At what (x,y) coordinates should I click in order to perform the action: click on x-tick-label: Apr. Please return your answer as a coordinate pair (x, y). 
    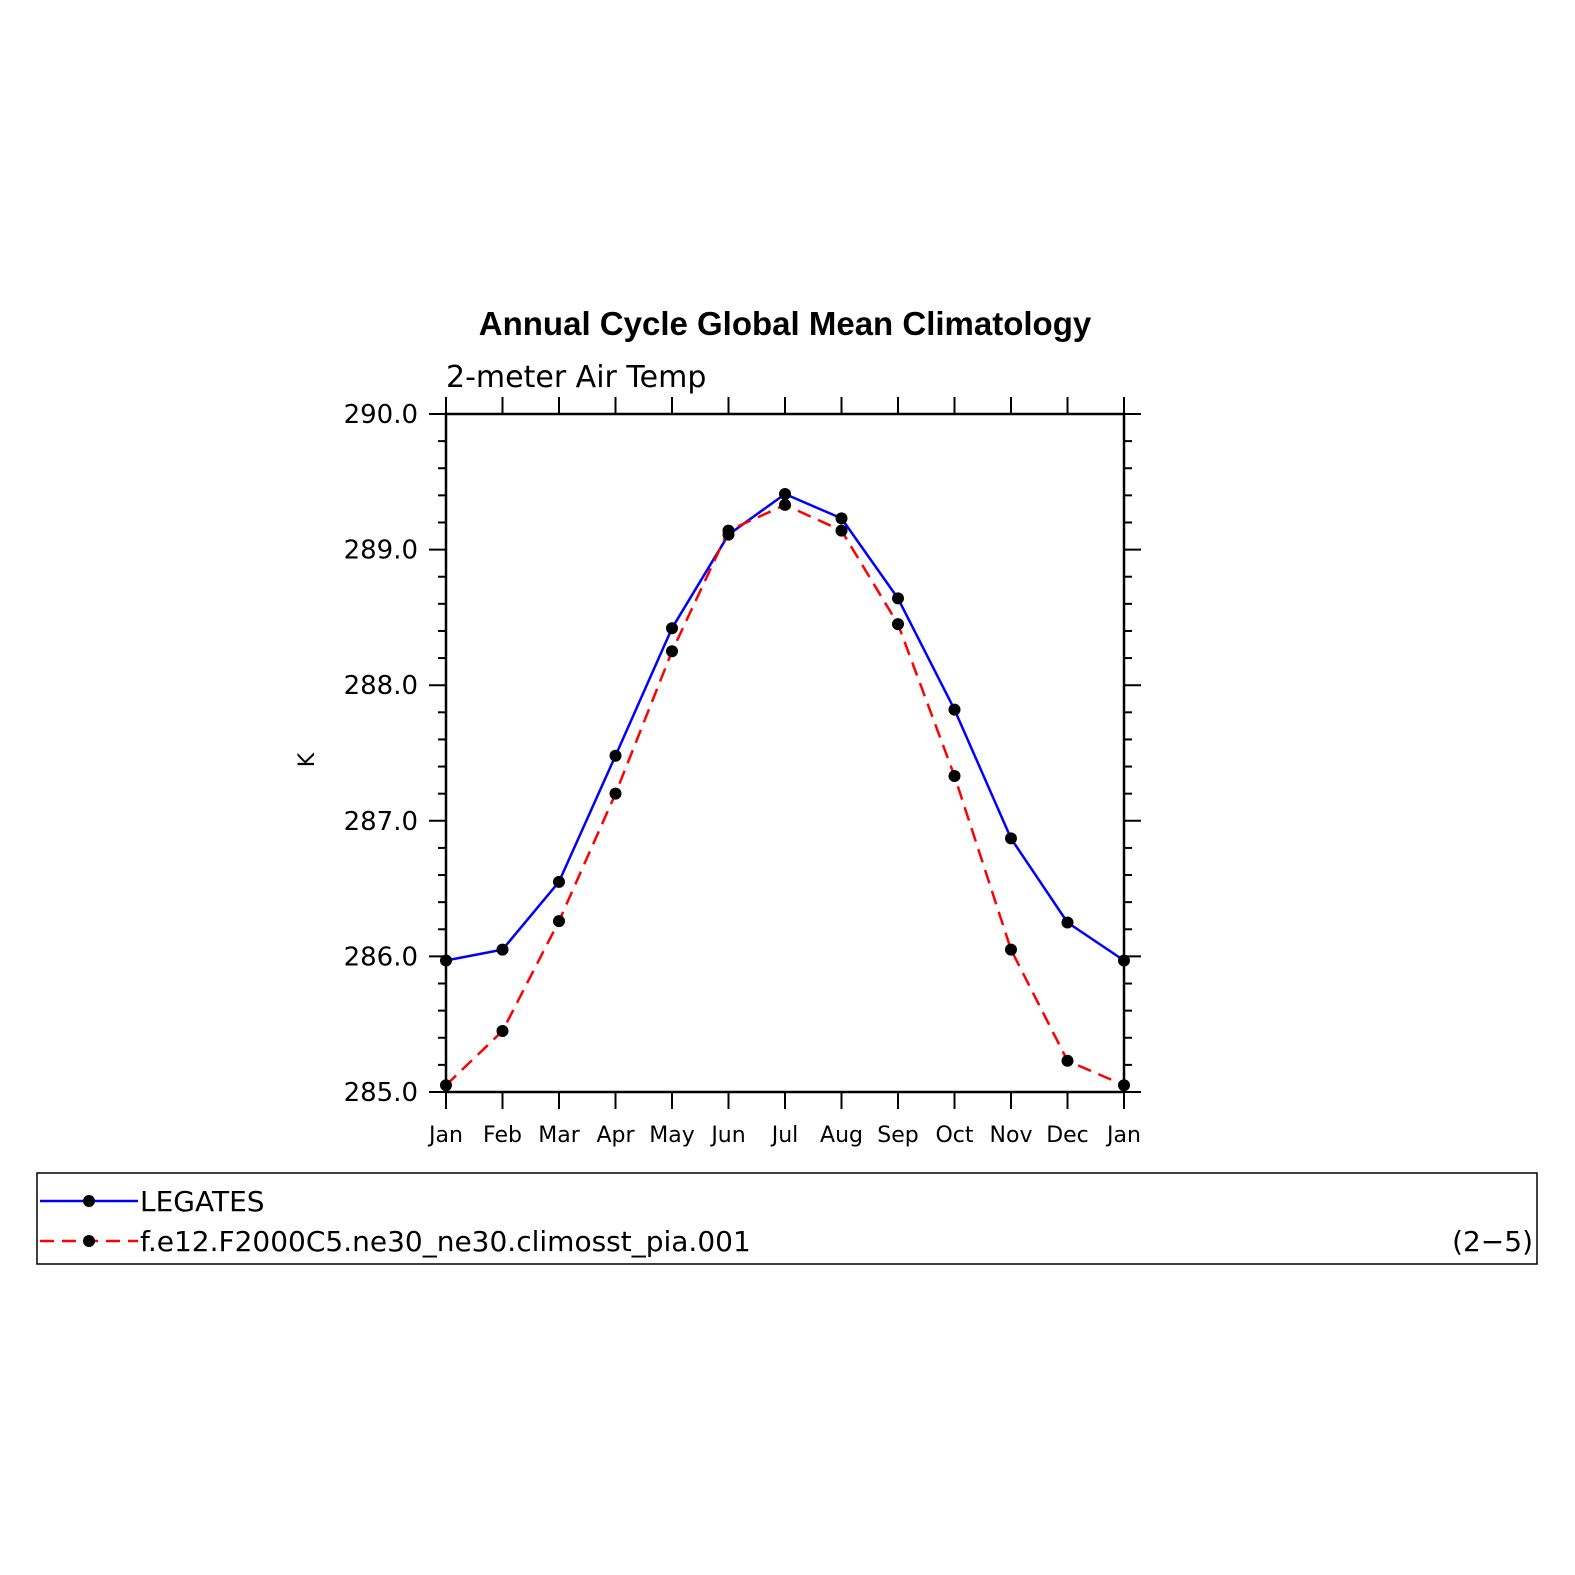
    Looking at the image, I should click on (615, 1135).